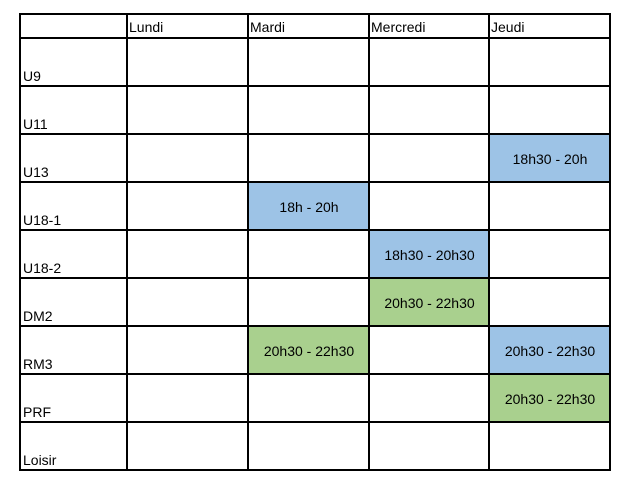 This screenshot has width=637, height=480. What do you see at coordinates (42, 268) in the screenshot?
I see `row-label: U18-2` at bounding box center [42, 268].